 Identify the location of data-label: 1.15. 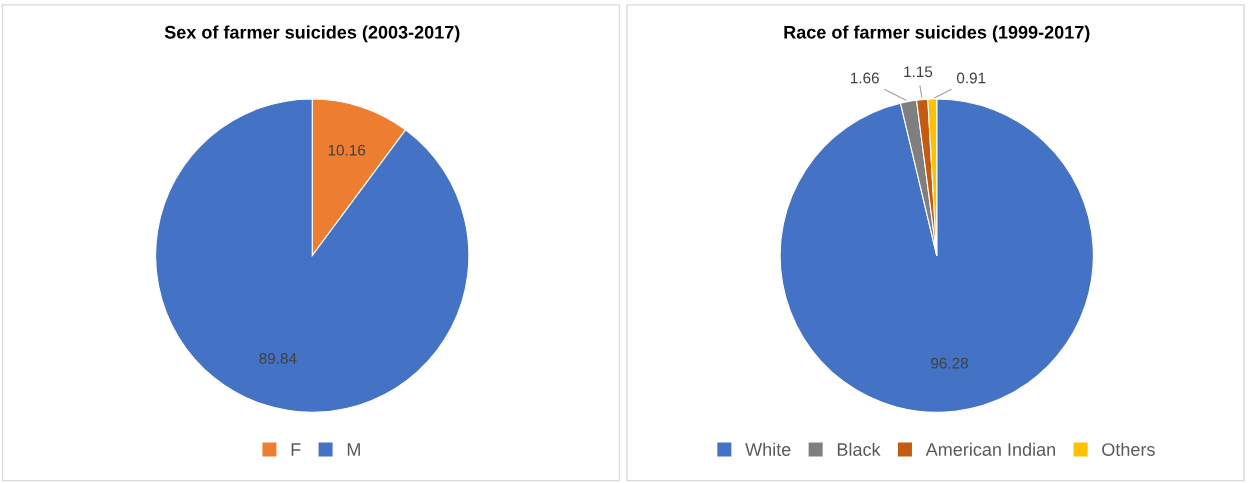
(918, 72).